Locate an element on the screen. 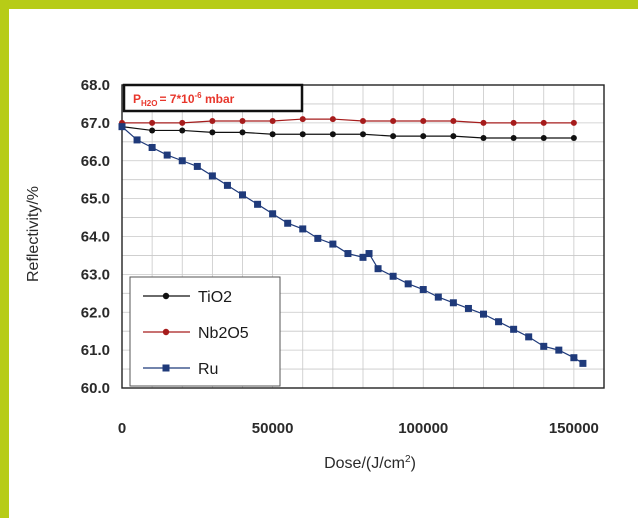 The width and height of the screenshot is (638, 518). annotation-subscript: H2O is located at coordinates (149, 103).